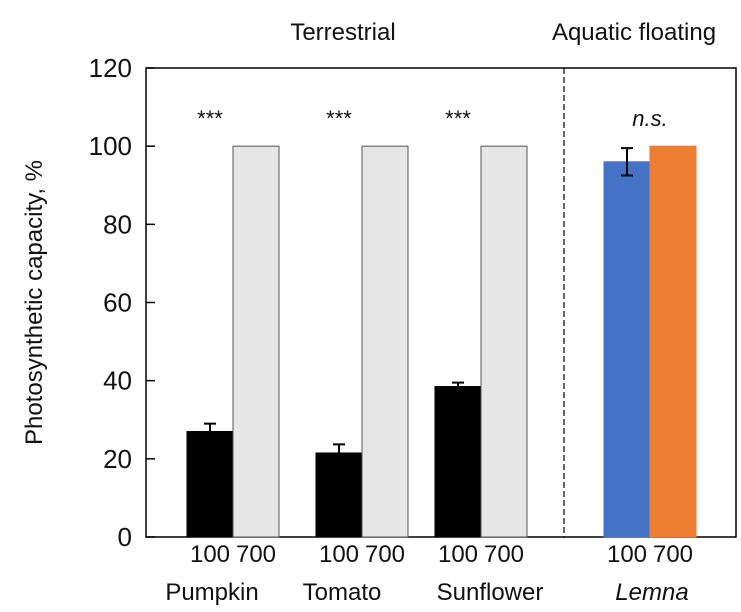  Describe the element at coordinates (117, 459) in the screenshot. I see `y-tick-label: 20` at that location.